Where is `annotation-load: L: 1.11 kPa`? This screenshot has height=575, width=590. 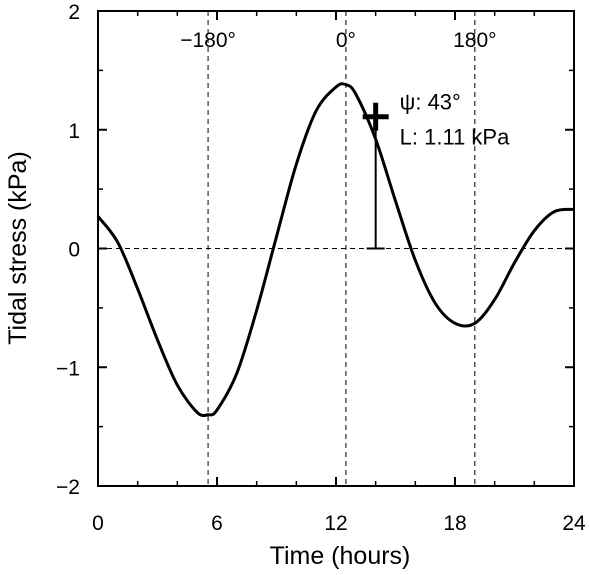 annotation-load: L: 1.11 kPa is located at coordinates (455, 137).